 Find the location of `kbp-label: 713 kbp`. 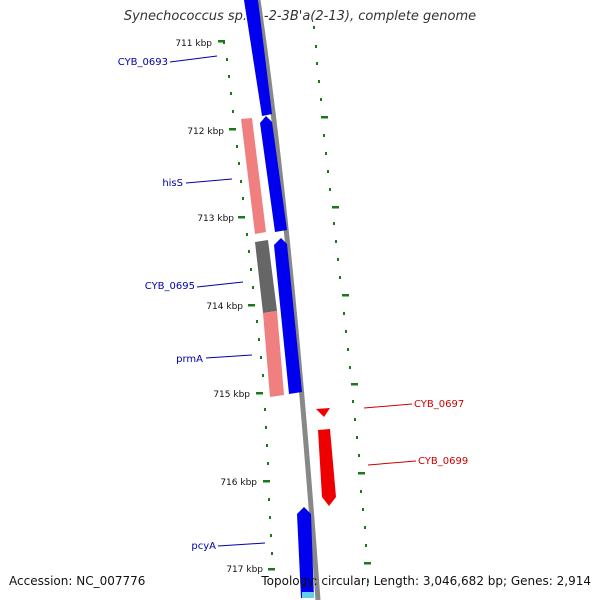

kbp-label: 713 kbp is located at coordinates (215, 219).